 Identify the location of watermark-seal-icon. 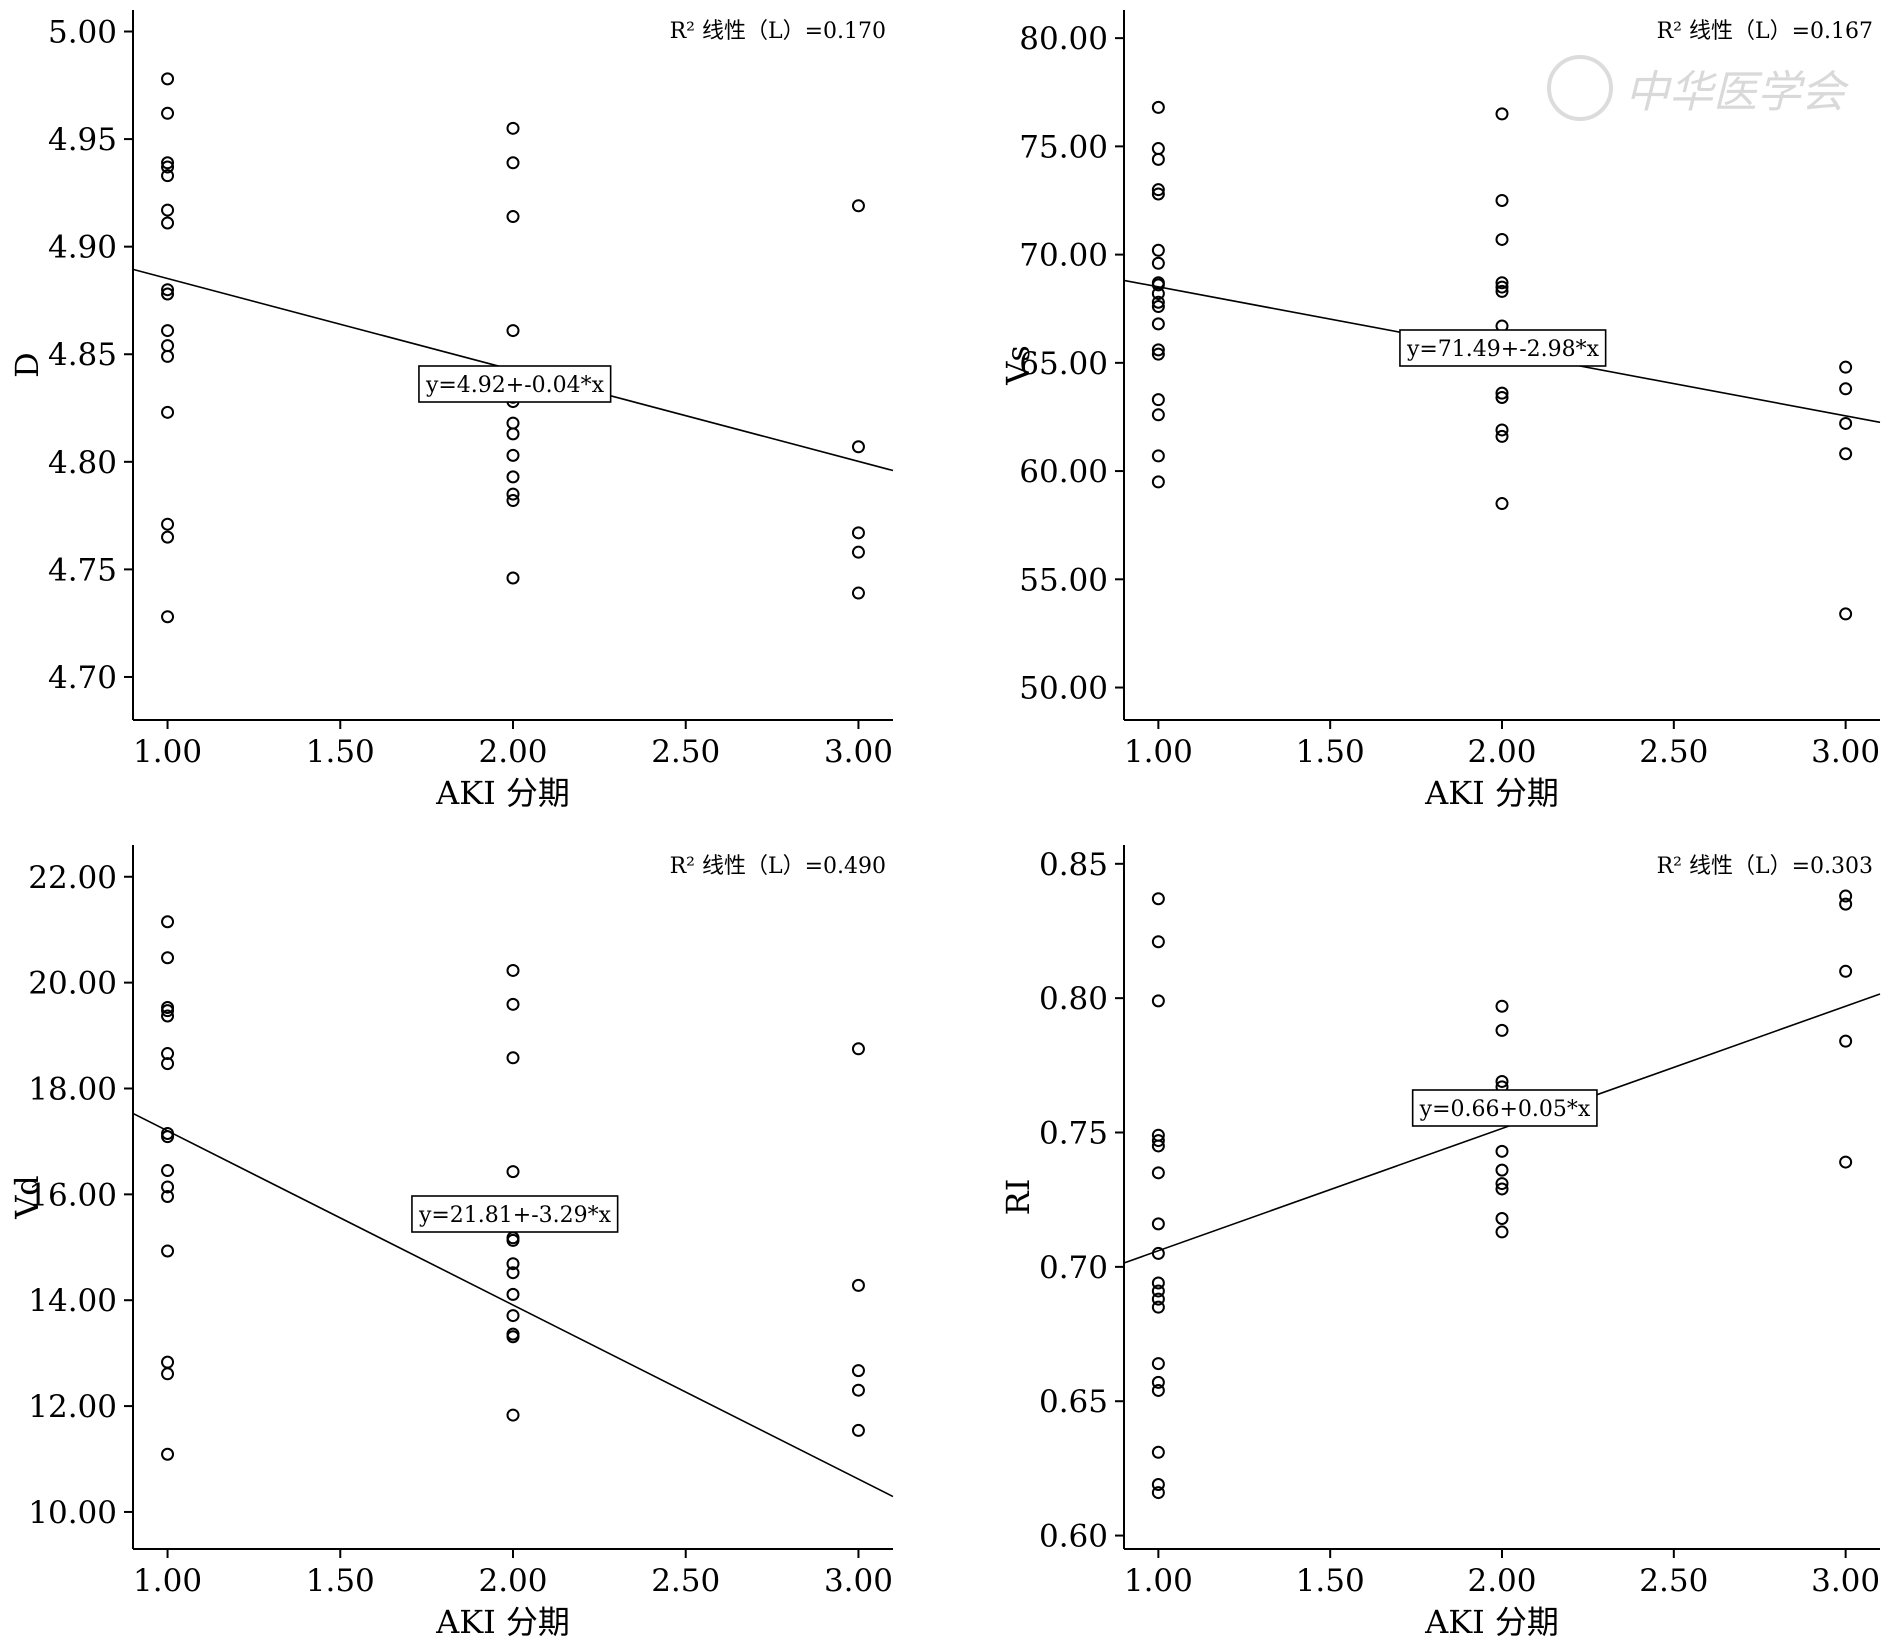
(1580, 88).